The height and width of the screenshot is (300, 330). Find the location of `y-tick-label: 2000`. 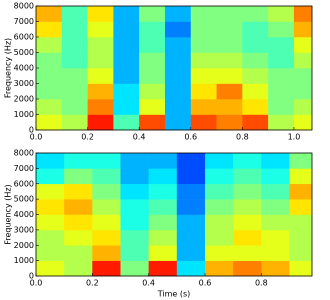

y-tick-label: 2000 is located at coordinates (24, 99).